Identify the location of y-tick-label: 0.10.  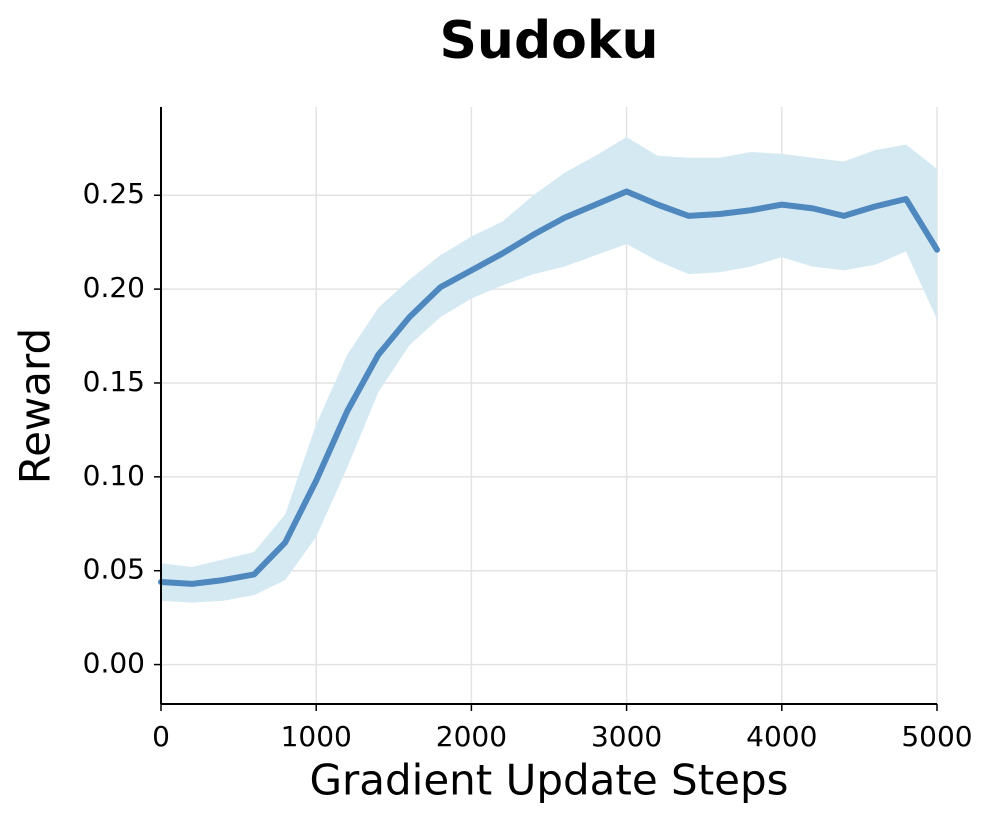
(114, 475).